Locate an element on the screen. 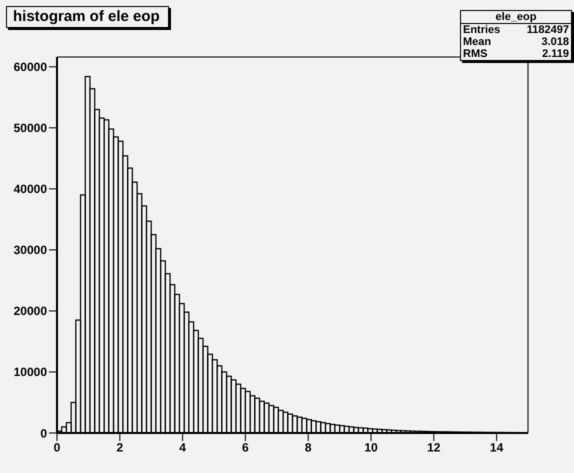 Image resolution: width=574 pixels, height=473 pixels. x-tick-label: 0 is located at coordinates (57, 447).